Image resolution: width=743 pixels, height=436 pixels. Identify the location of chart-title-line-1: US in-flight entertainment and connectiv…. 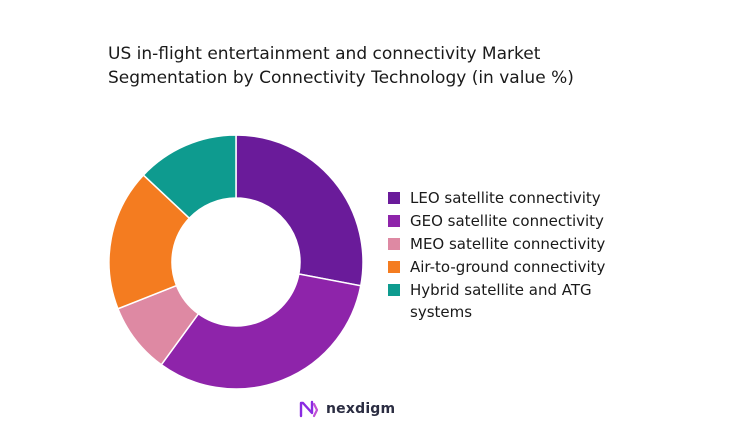
(324, 54).